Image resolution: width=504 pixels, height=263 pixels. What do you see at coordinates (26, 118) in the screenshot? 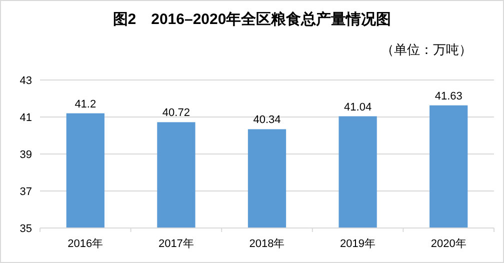
I see `y-tick-label: 41` at bounding box center [26, 118].